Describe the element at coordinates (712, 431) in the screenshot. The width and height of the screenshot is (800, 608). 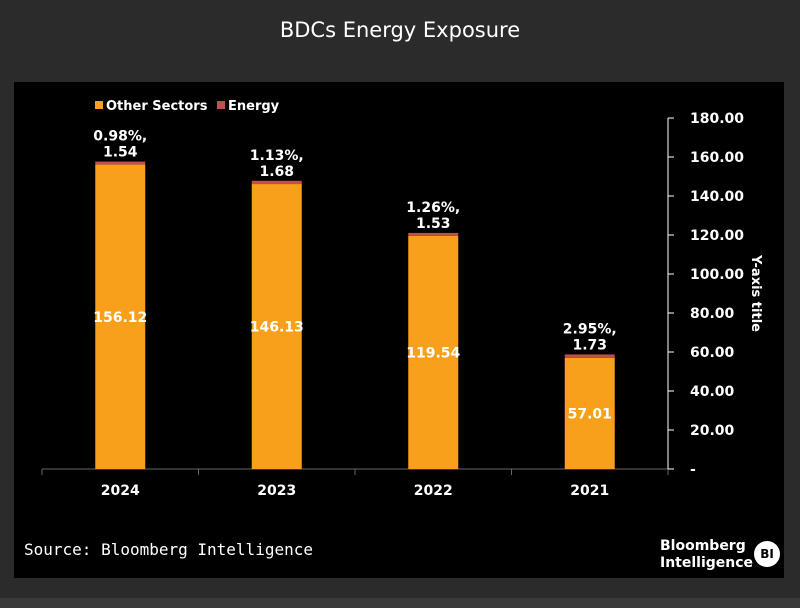
I see `y-tick-label: 20.00` at that location.